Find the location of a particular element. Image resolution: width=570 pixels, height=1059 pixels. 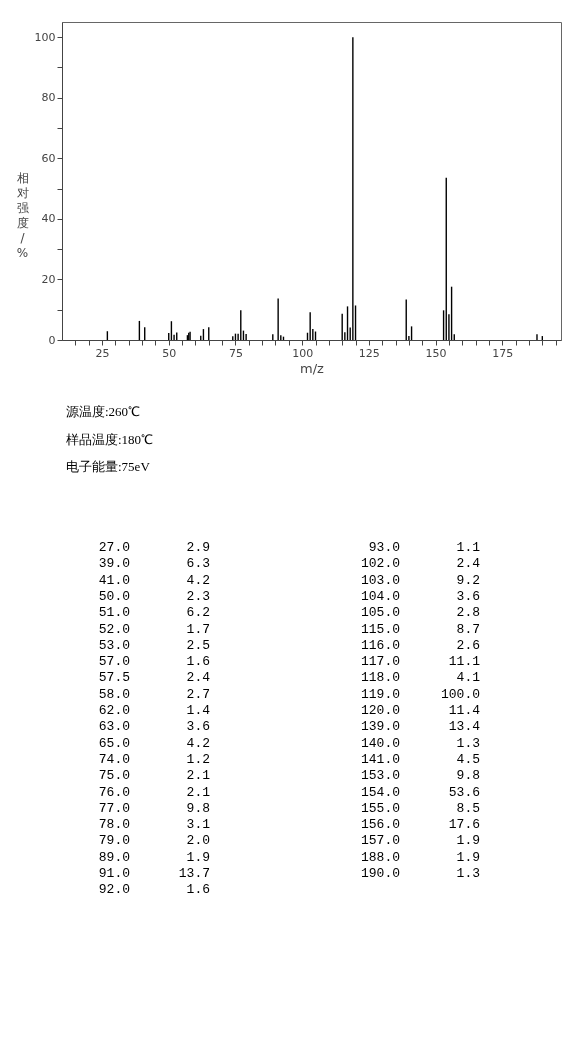

text: 27.0 is located at coordinates (113, 547).